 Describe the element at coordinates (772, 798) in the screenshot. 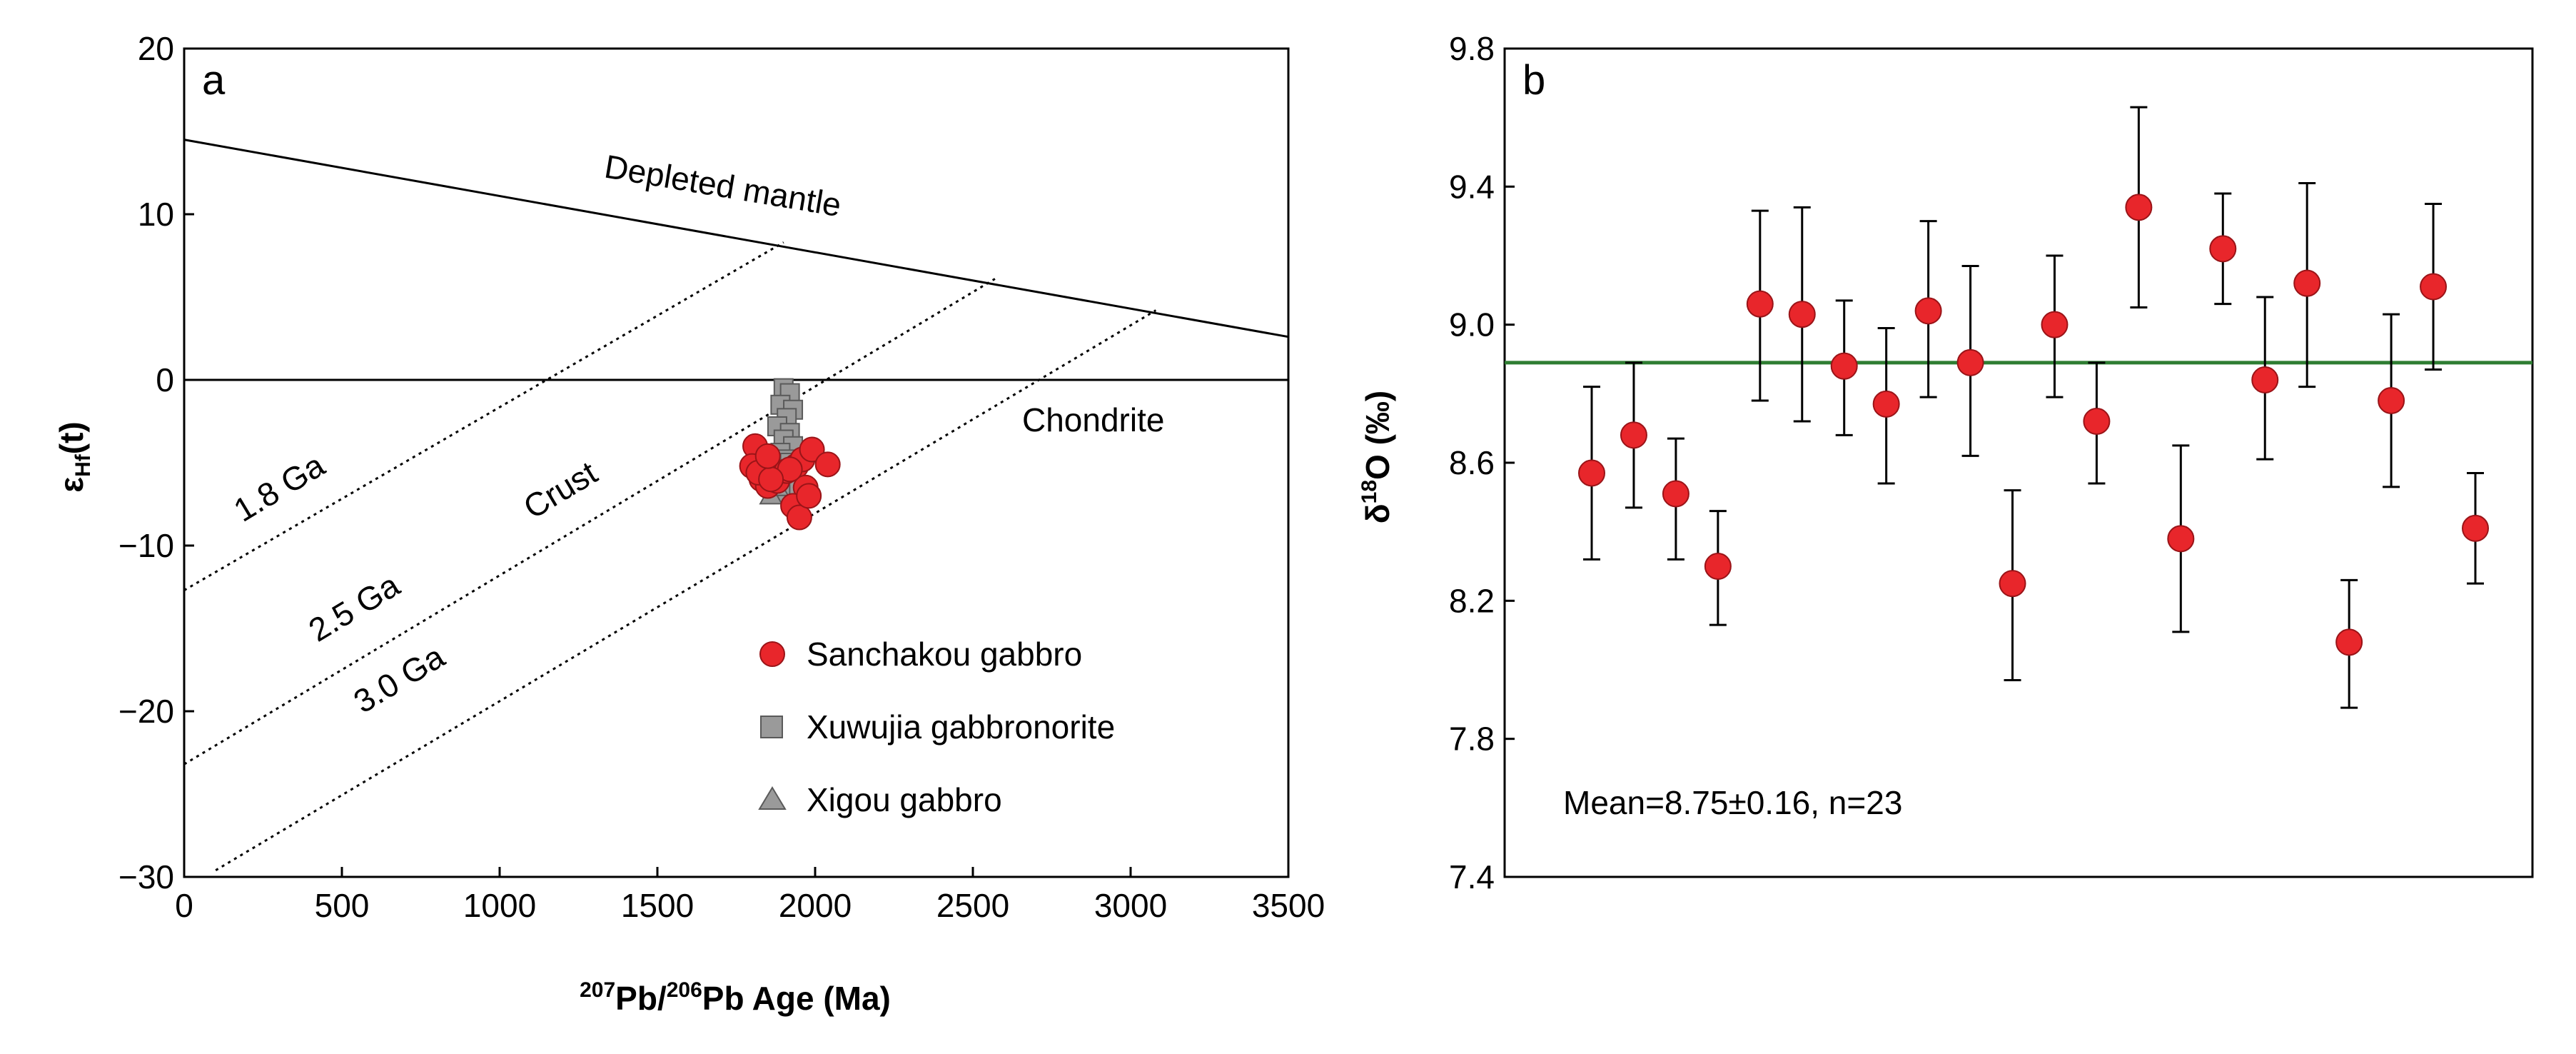

I see `legend-marker-xigou` at that location.